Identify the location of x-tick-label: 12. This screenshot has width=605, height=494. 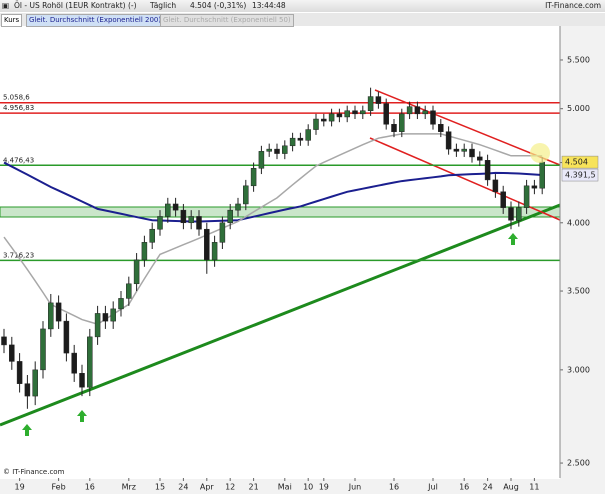
(230, 487).